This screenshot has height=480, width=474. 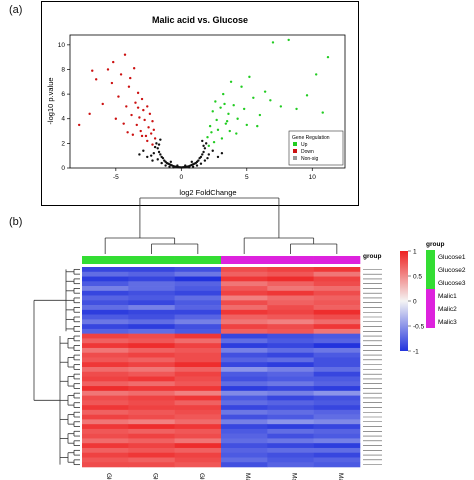 I want to click on group-legend-label: Malic1, so click(x=447, y=296).